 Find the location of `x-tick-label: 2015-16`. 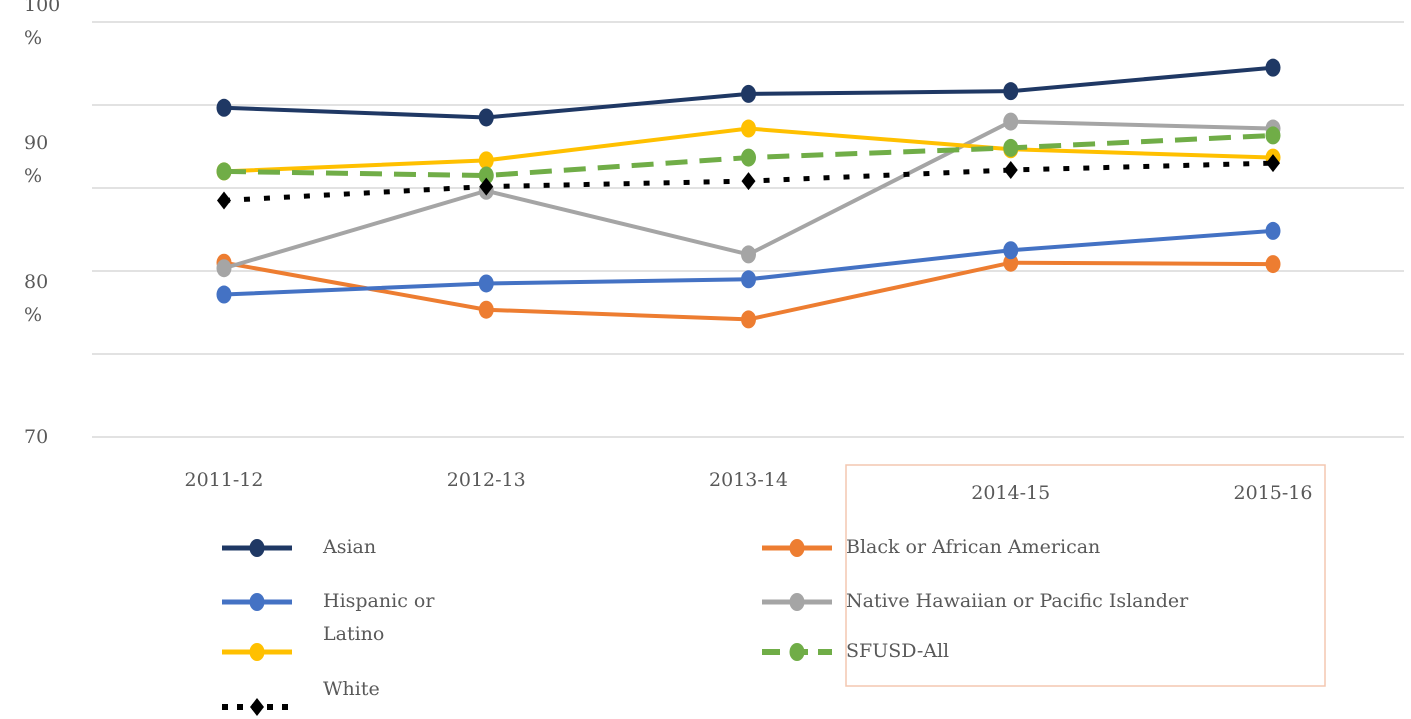

x-tick-label: 2015-16 is located at coordinates (1273, 493).